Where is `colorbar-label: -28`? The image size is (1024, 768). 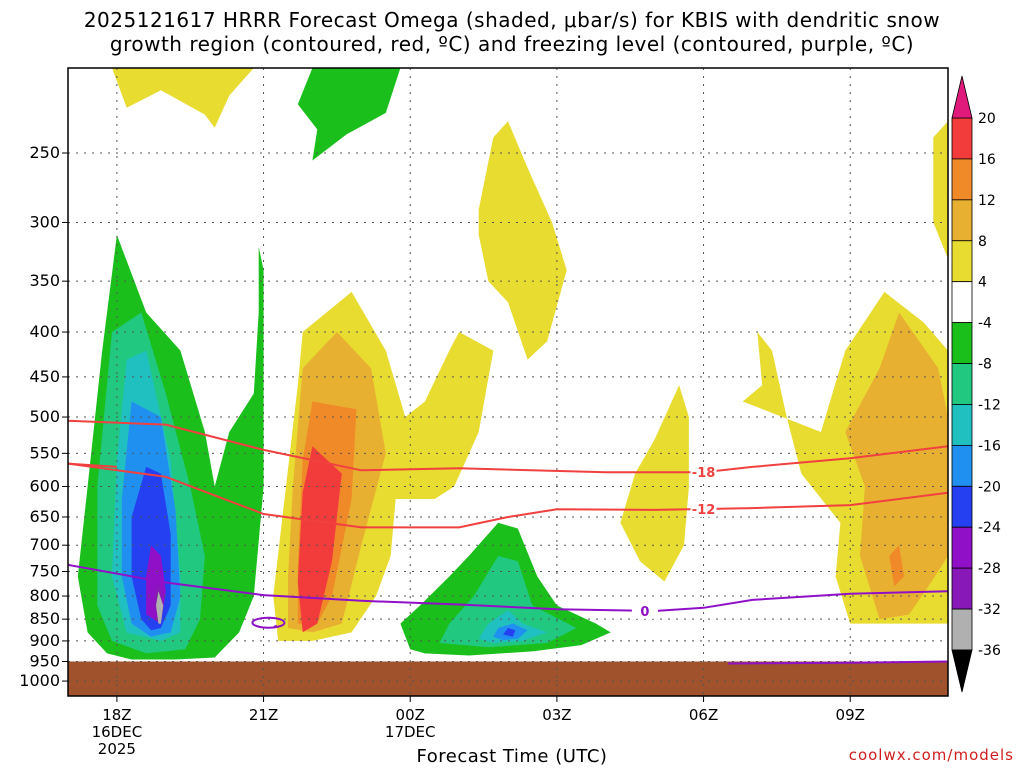 colorbar-label: -28 is located at coordinates (989, 569).